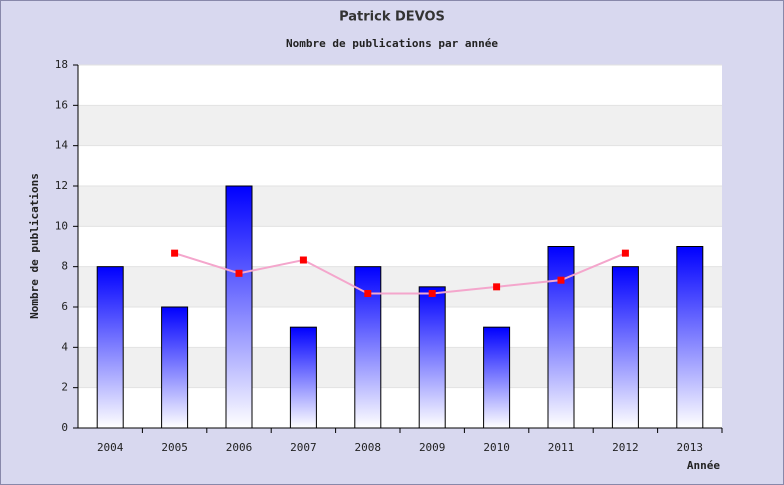 This screenshot has height=485, width=784. What do you see at coordinates (34, 246) in the screenshot?
I see `y-axis-title: Nombre de publications` at bounding box center [34, 246].